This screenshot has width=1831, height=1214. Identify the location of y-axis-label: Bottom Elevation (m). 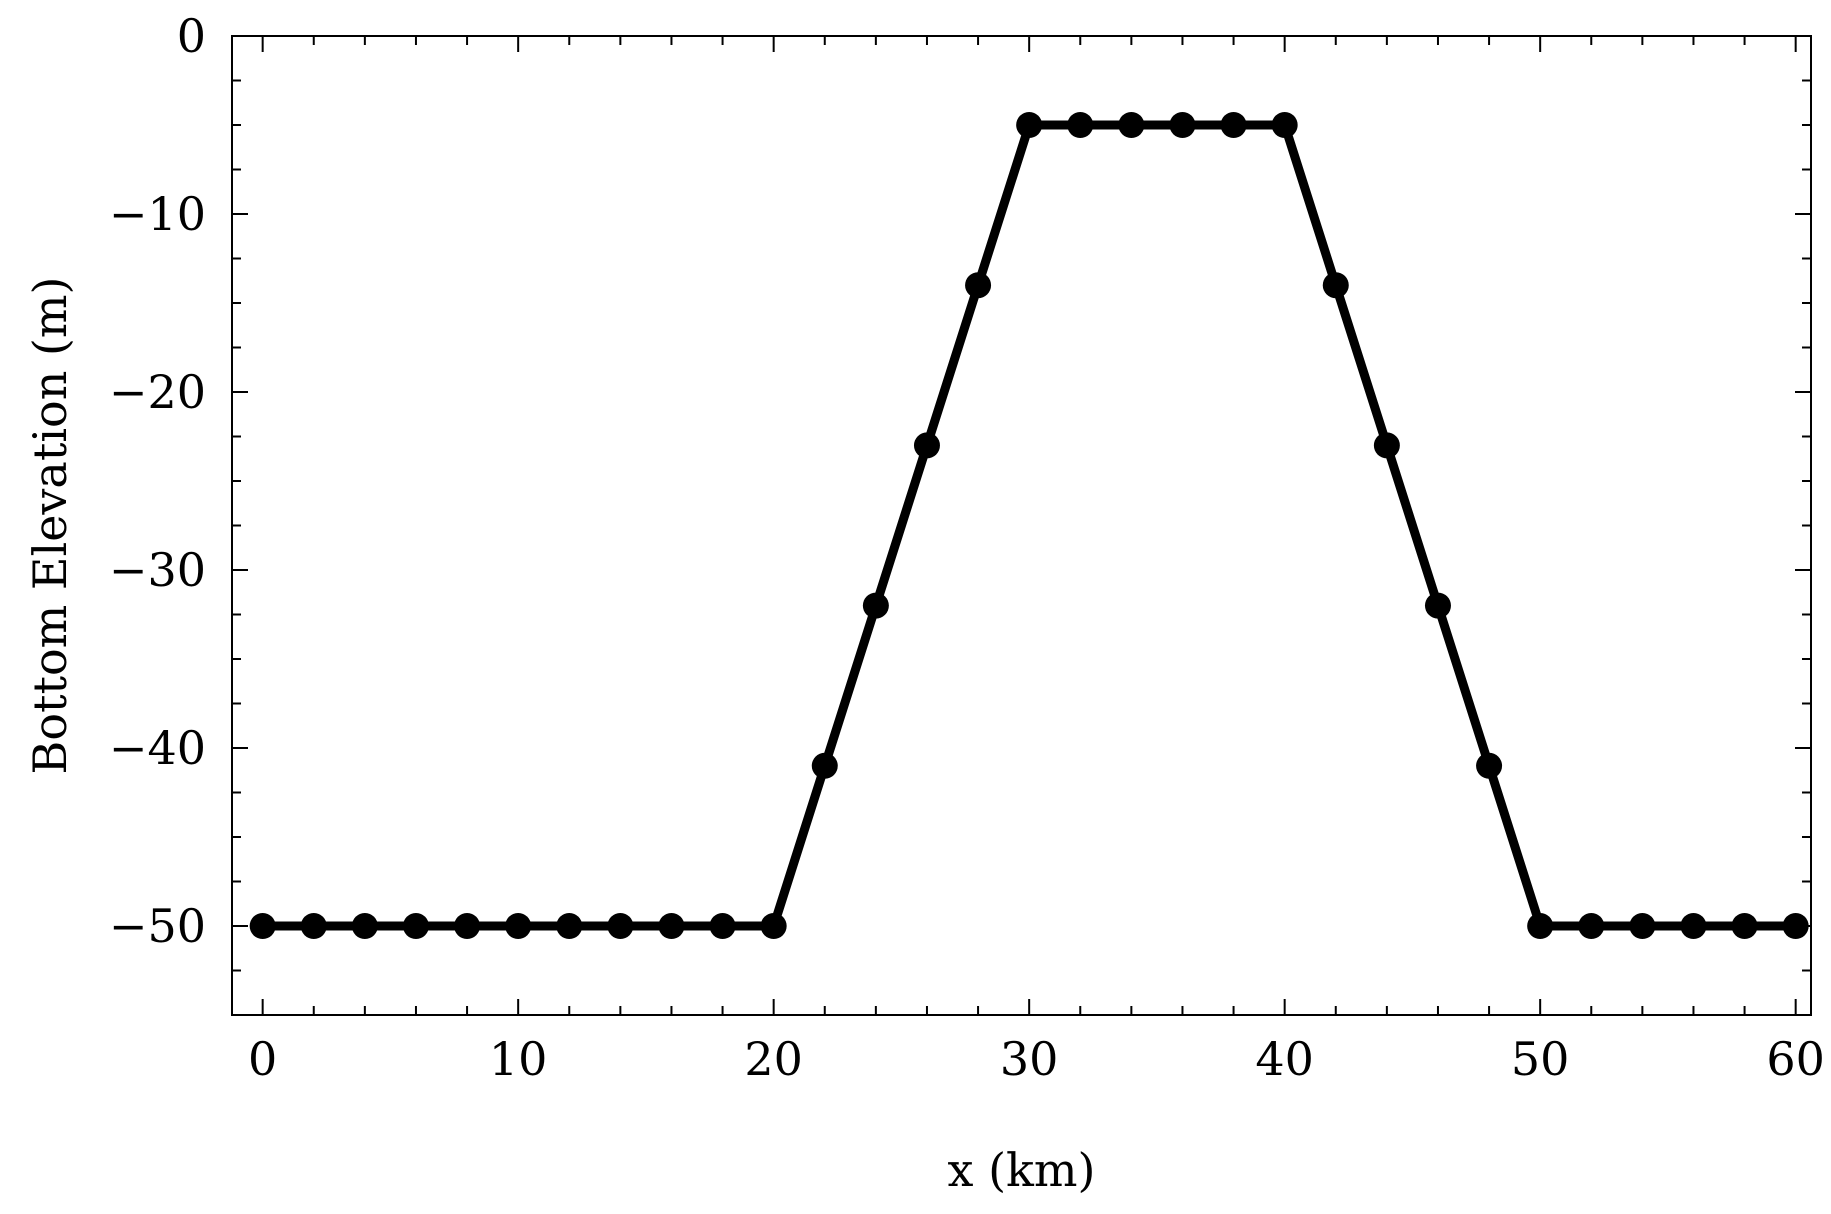
(50, 526).